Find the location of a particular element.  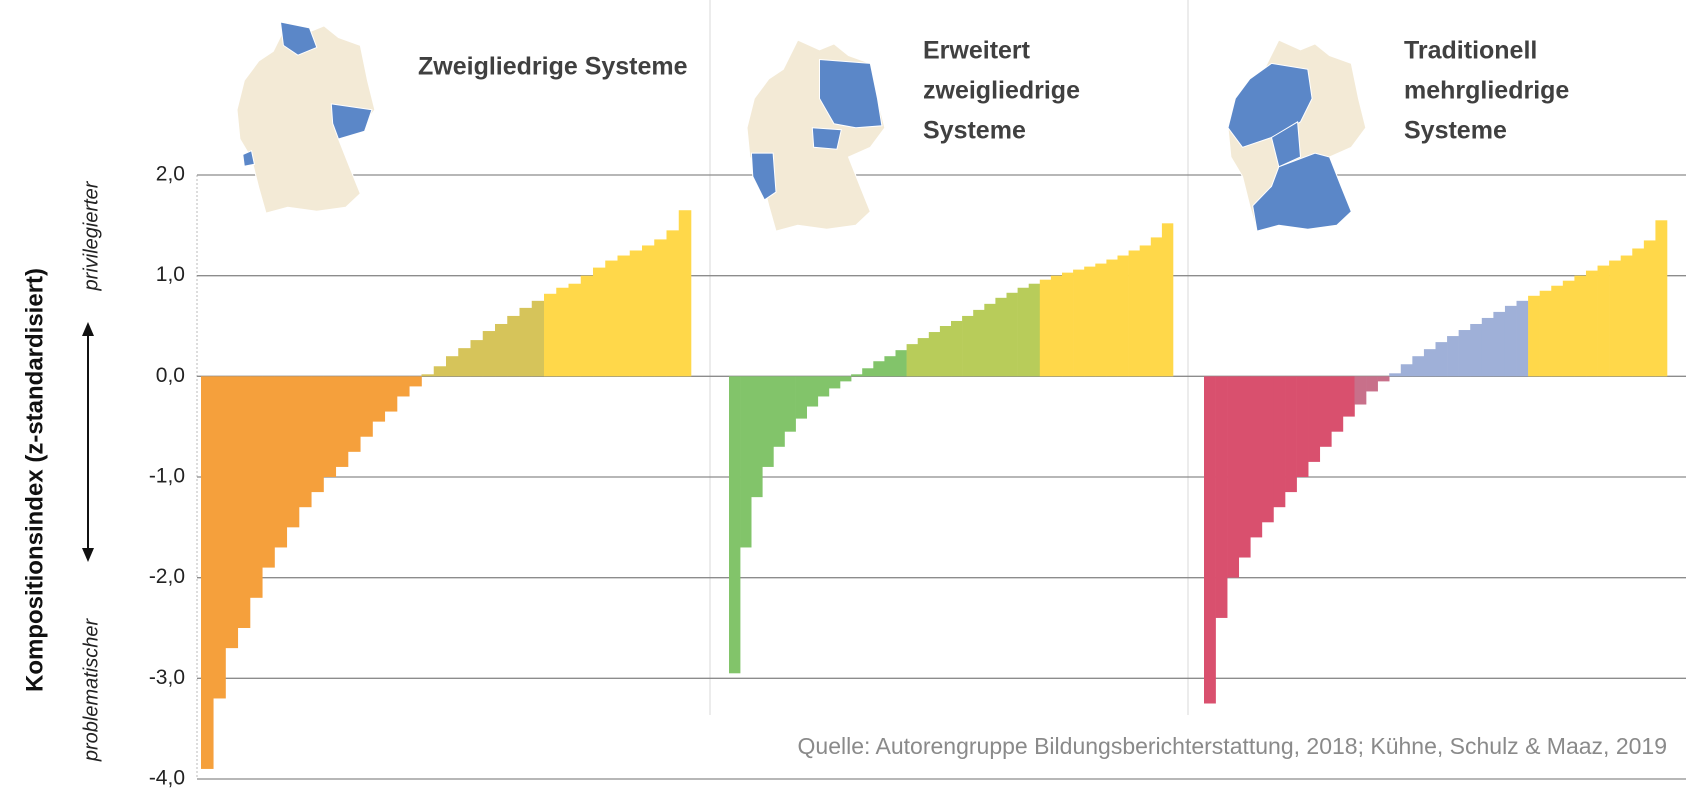

panel-title: Zweigliedrige Systeme is located at coordinates (553, 67).